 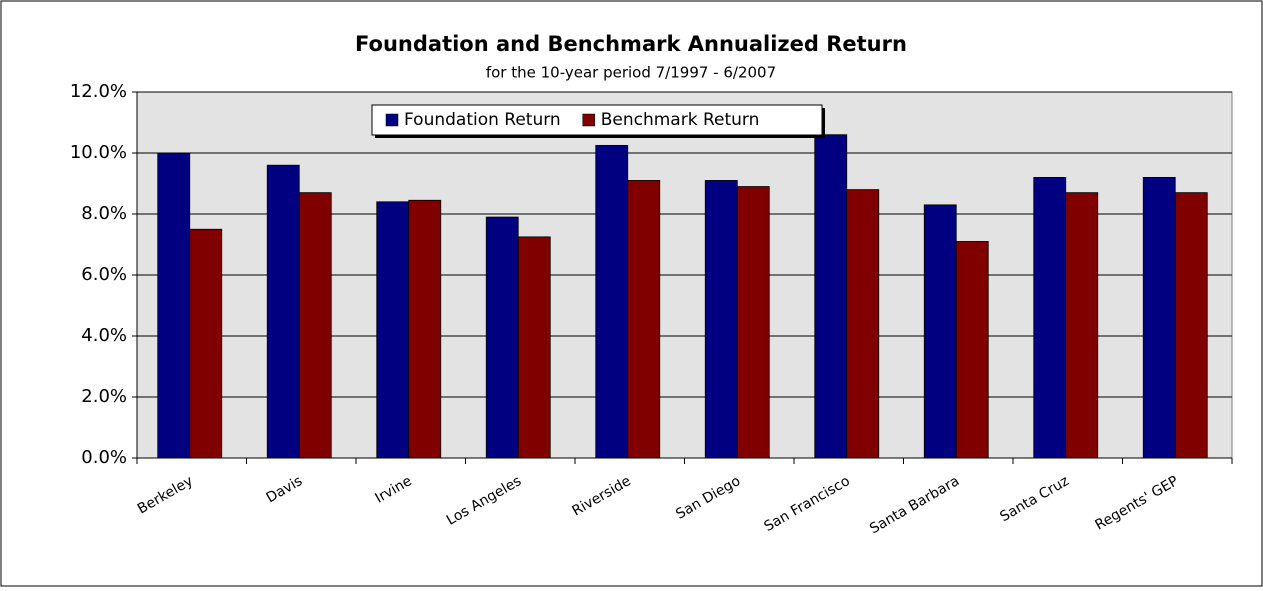 What do you see at coordinates (597, 120) in the screenshot?
I see `legend-box` at bounding box center [597, 120].